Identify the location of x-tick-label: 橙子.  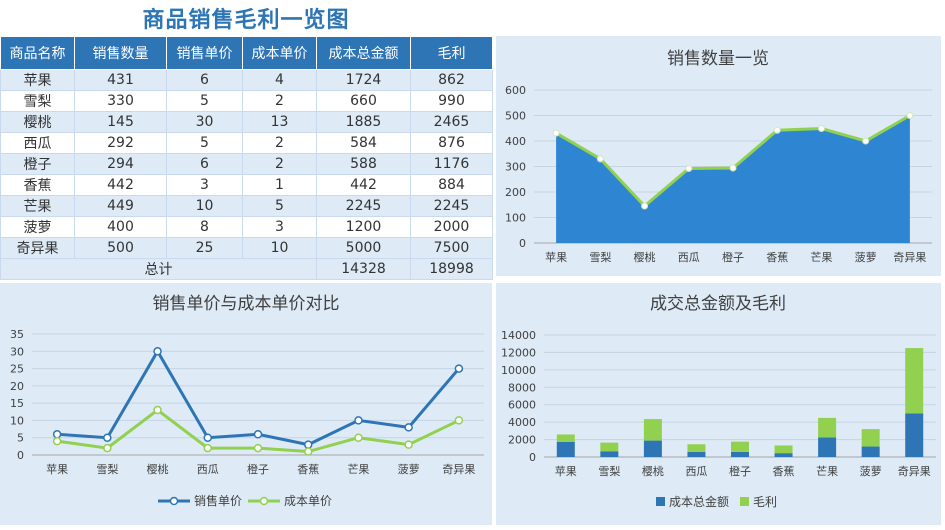
(258, 469).